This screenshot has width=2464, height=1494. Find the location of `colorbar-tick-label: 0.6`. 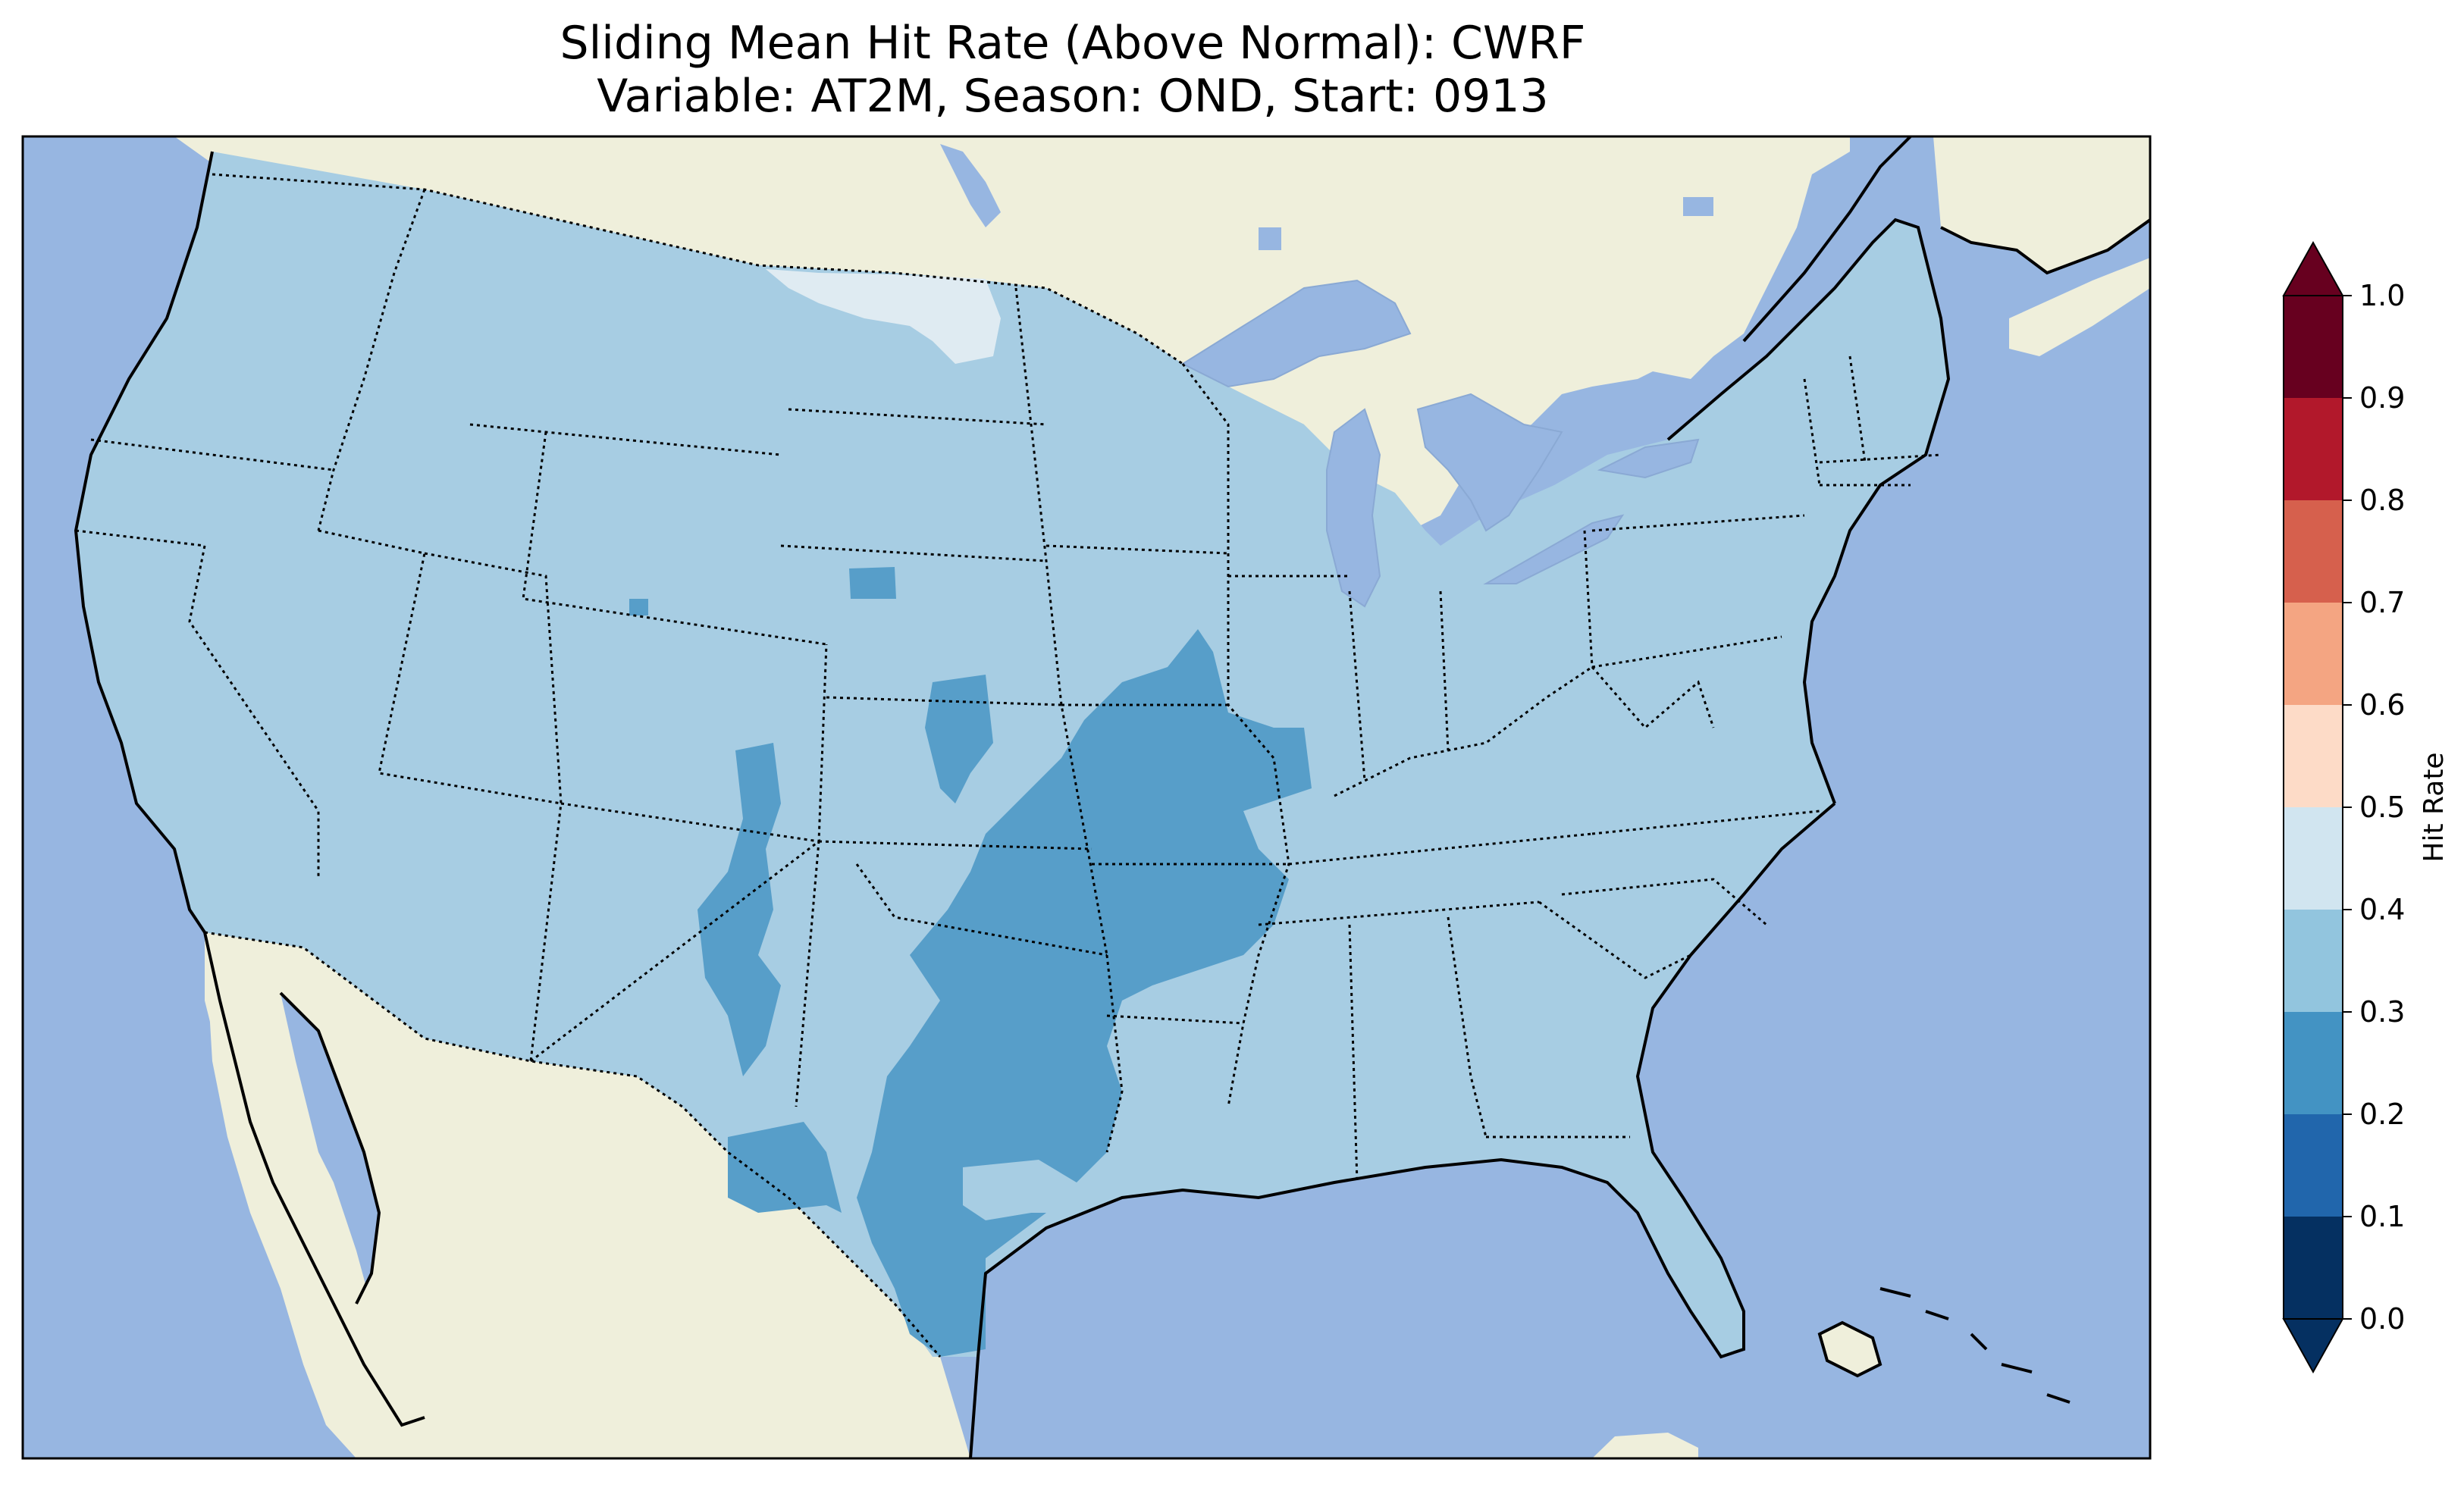

colorbar-tick-label: 0.6 is located at coordinates (2382, 705).